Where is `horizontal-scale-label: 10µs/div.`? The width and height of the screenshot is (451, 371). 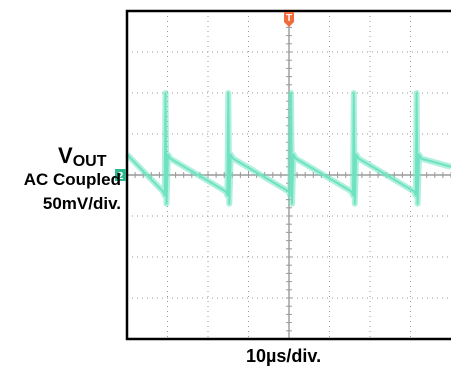
horizontal-scale-label: 10µs/div. is located at coordinates (284, 356).